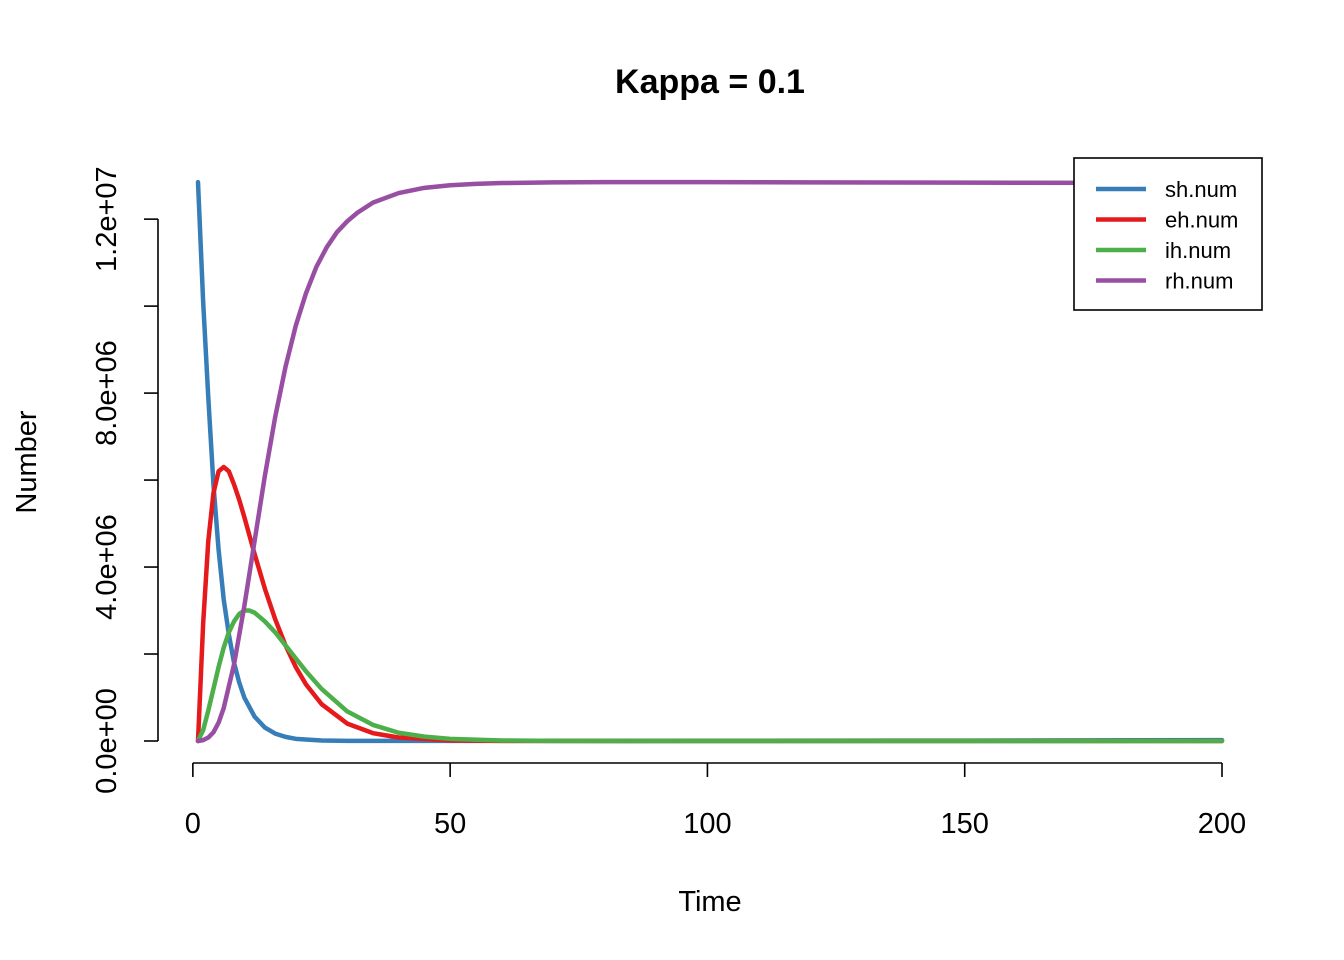 This screenshot has width=1344, height=960. What do you see at coordinates (710, 676) in the screenshot?
I see `series-line-ih-num` at bounding box center [710, 676].